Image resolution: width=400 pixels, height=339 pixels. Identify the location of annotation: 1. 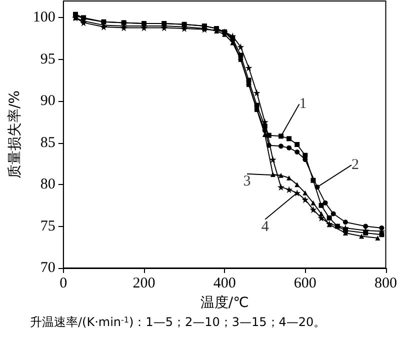
(303, 104).